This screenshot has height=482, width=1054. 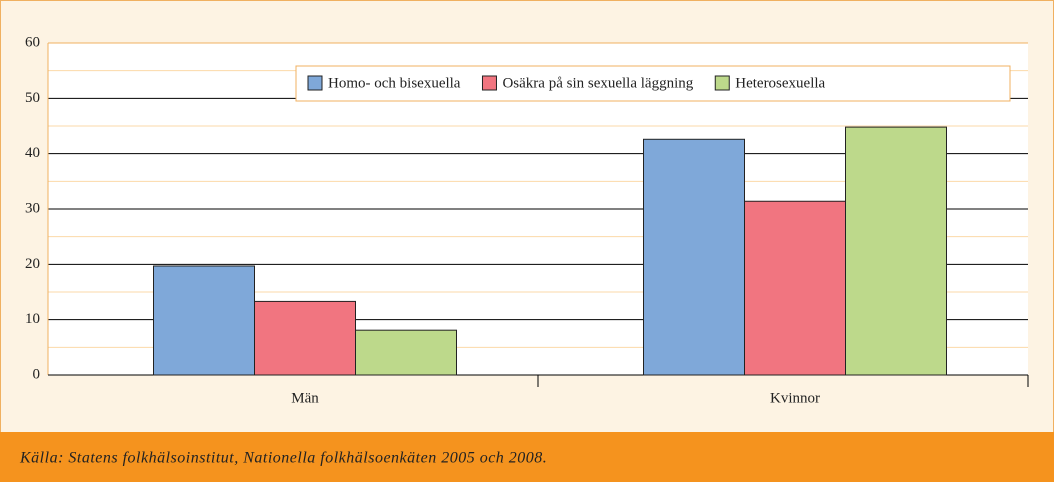 What do you see at coordinates (37, 374) in the screenshot?
I see `y-tick-label: 0` at bounding box center [37, 374].